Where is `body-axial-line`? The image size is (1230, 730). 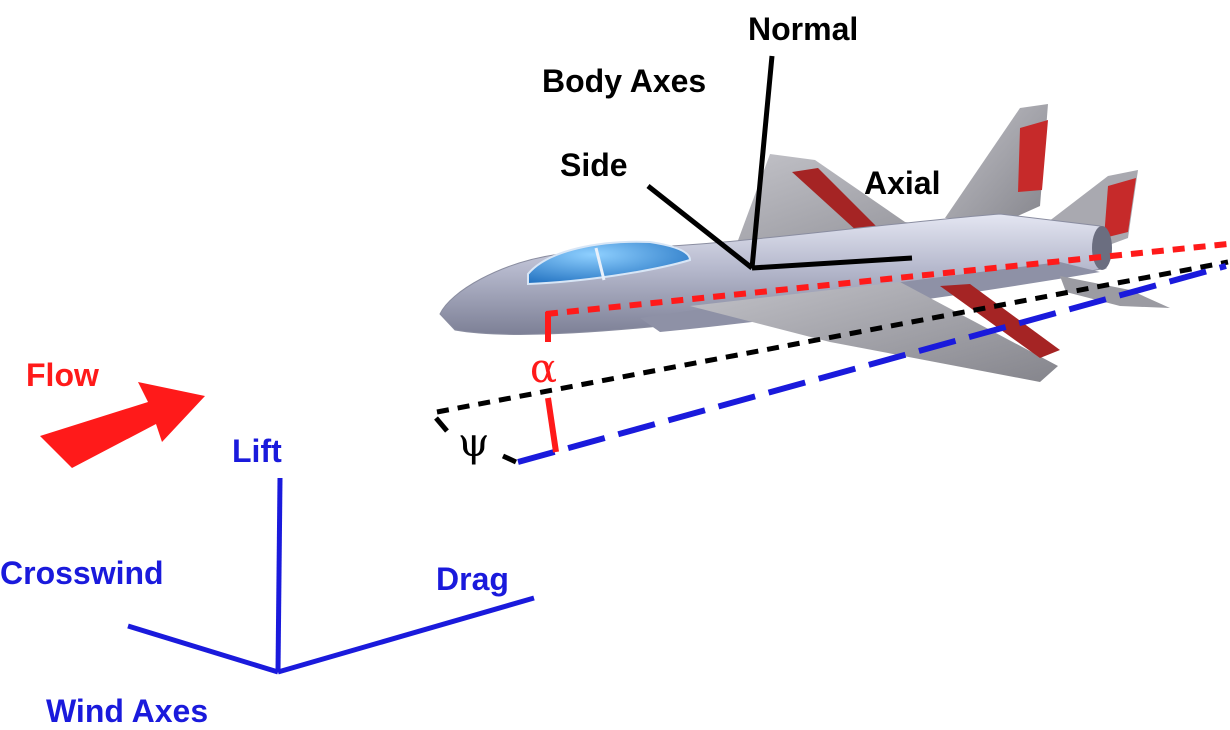 body-axial-line is located at coordinates (887, 279).